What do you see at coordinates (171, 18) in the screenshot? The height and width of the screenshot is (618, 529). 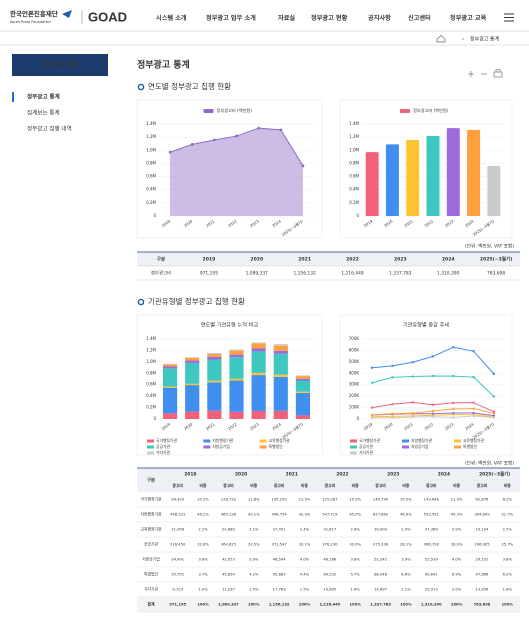 I see `nav-item: 시스템 소개` at bounding box center [171, 18].